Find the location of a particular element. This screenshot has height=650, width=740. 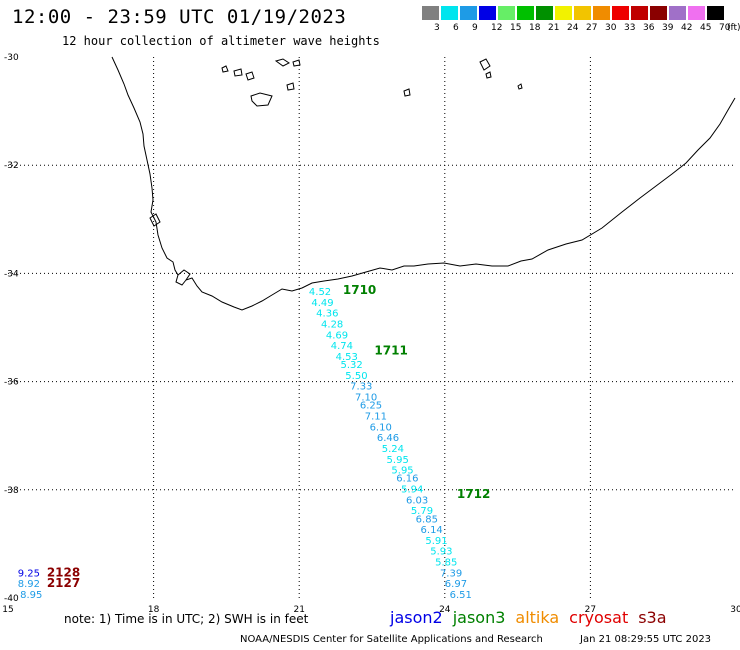

saldanha-bay-inlet is located at coordinates (155, 220).